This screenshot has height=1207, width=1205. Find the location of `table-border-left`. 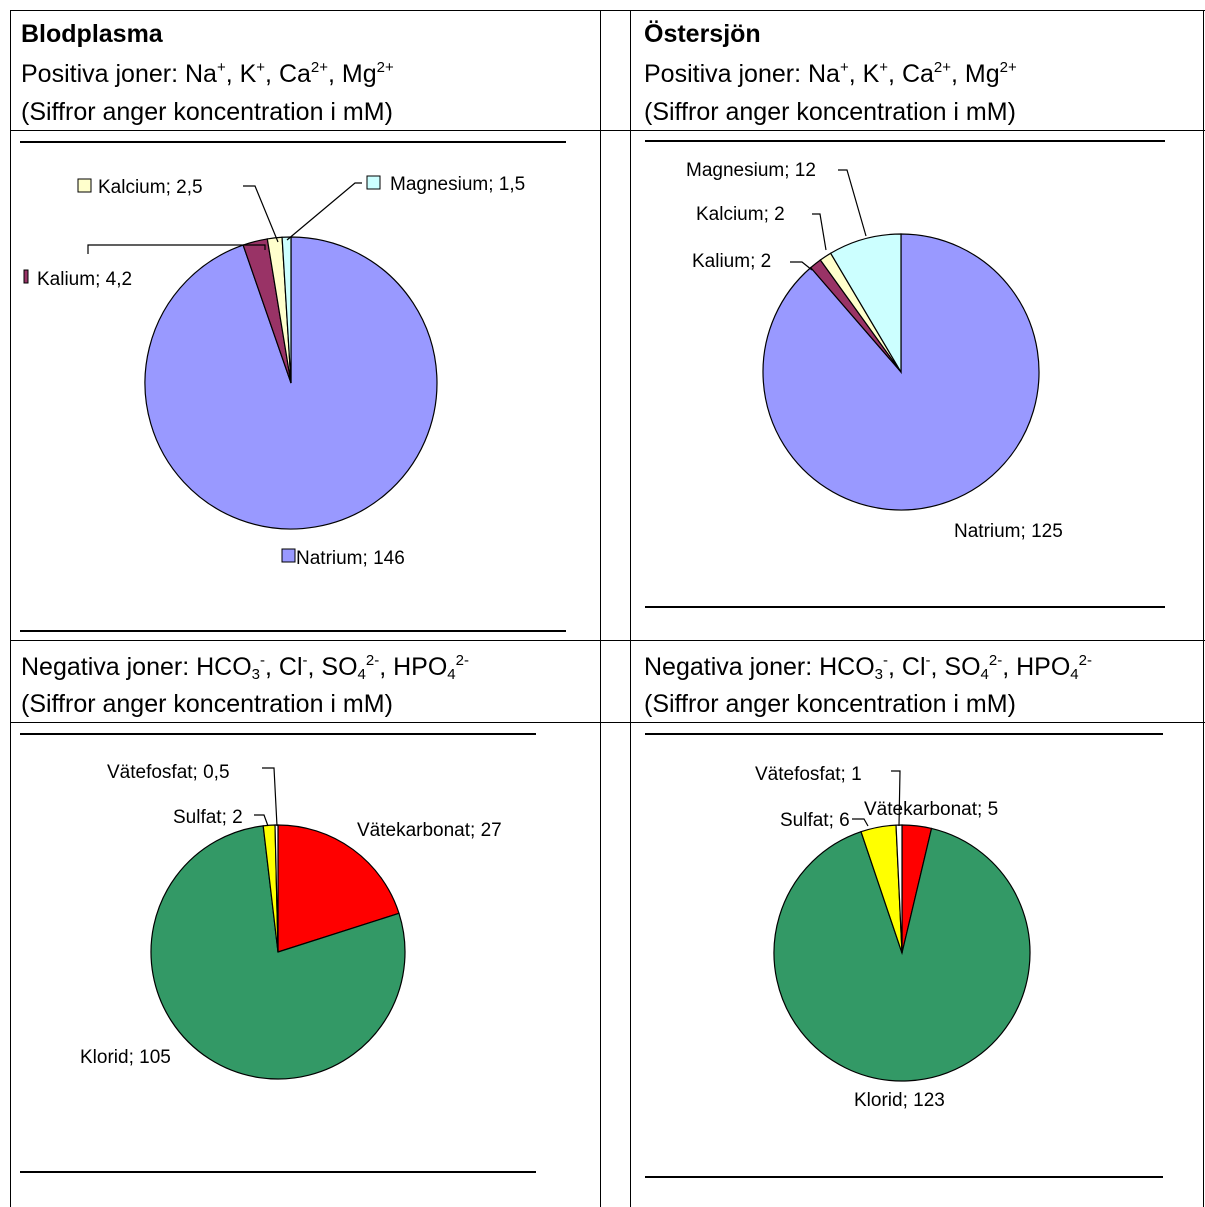

table-border-left is located at coordinates (10, 608).